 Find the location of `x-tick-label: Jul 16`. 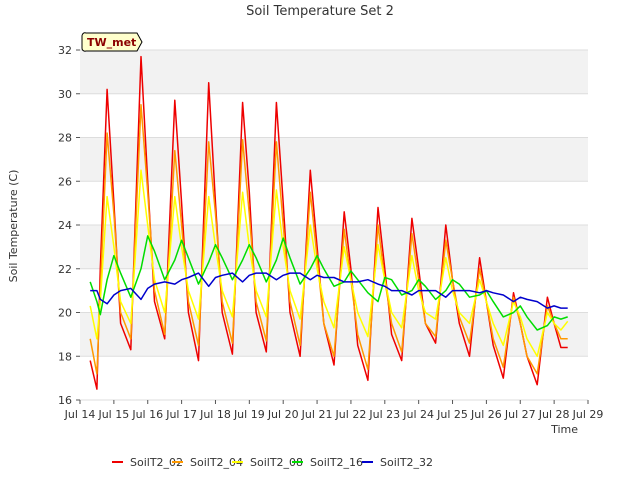

x-tick-label: Jul 16 is located at coordinates (147, 414).